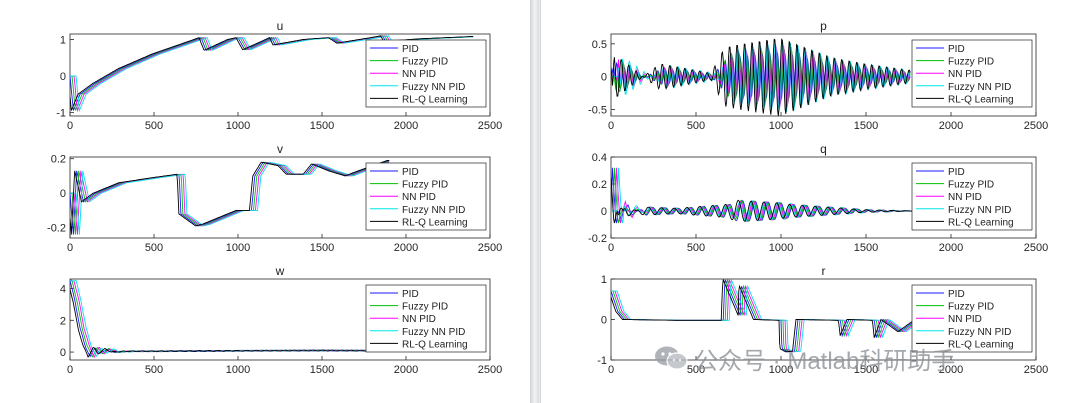 The width and height of the screenshot is (1080, 403). Describe the element at coordinates (981, 344) in the screenshot. I see `legend-label-r-4: RL-Q Learning` at that location.